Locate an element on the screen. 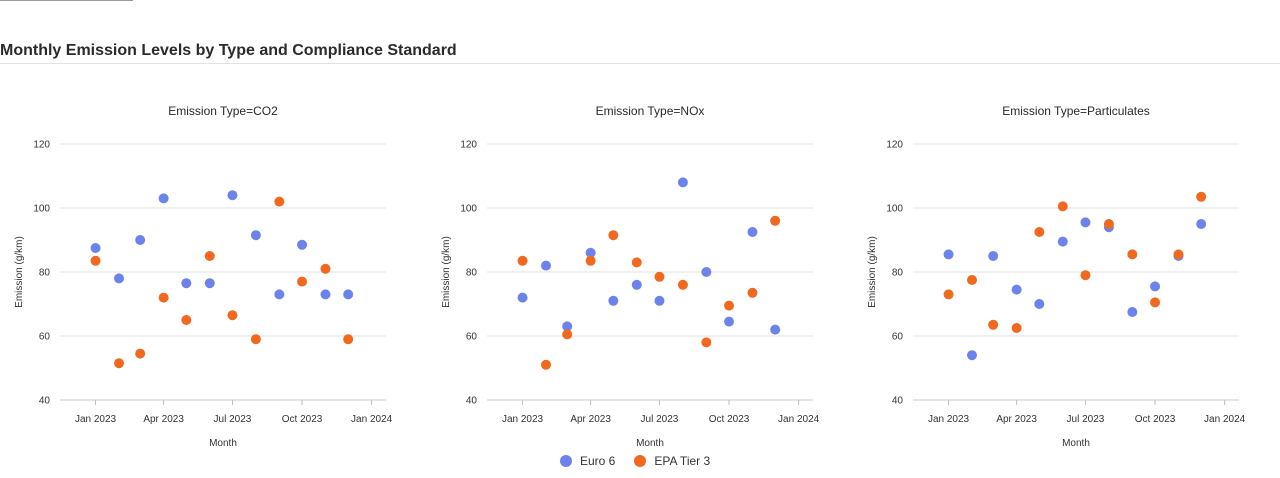 This screenshot has height=478, width=1280. legend-item-epa-tier-3: EPA Tier 3 is located at coordinates (672, 461).